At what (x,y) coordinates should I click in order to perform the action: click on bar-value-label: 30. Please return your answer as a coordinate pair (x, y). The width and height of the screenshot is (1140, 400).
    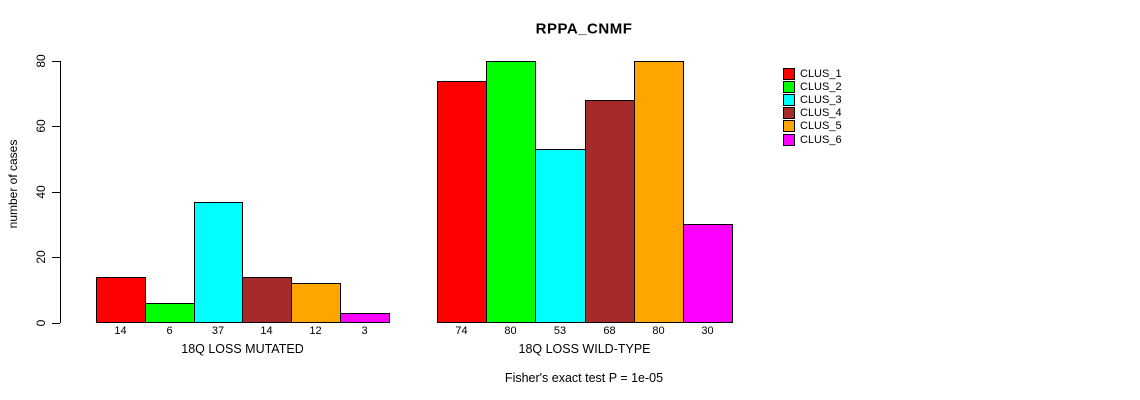
    Looking at the image, I should click on (707, 331).